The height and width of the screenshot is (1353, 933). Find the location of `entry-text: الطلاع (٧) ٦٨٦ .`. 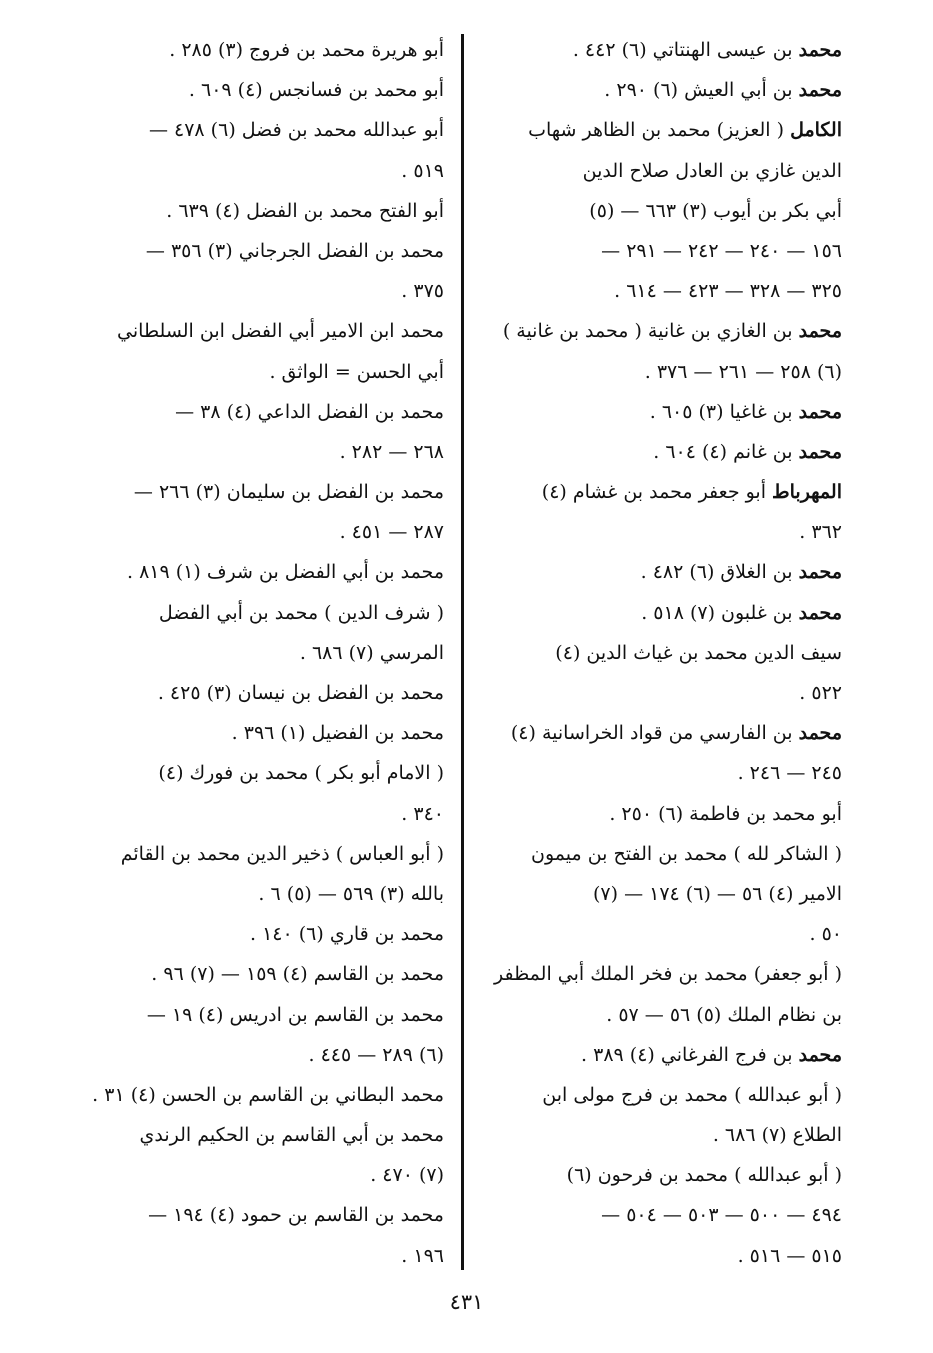

entry-text: الطلاع (٧) ٦٨٦ . is located at coordinates (777, 1135).